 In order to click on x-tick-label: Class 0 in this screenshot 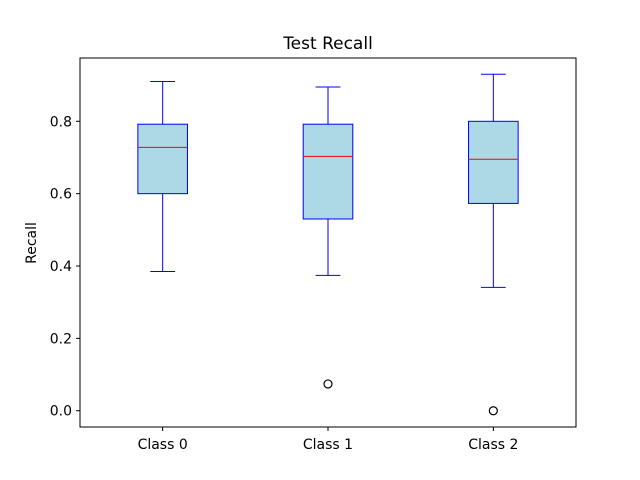, I will do `click(163, 445)`.